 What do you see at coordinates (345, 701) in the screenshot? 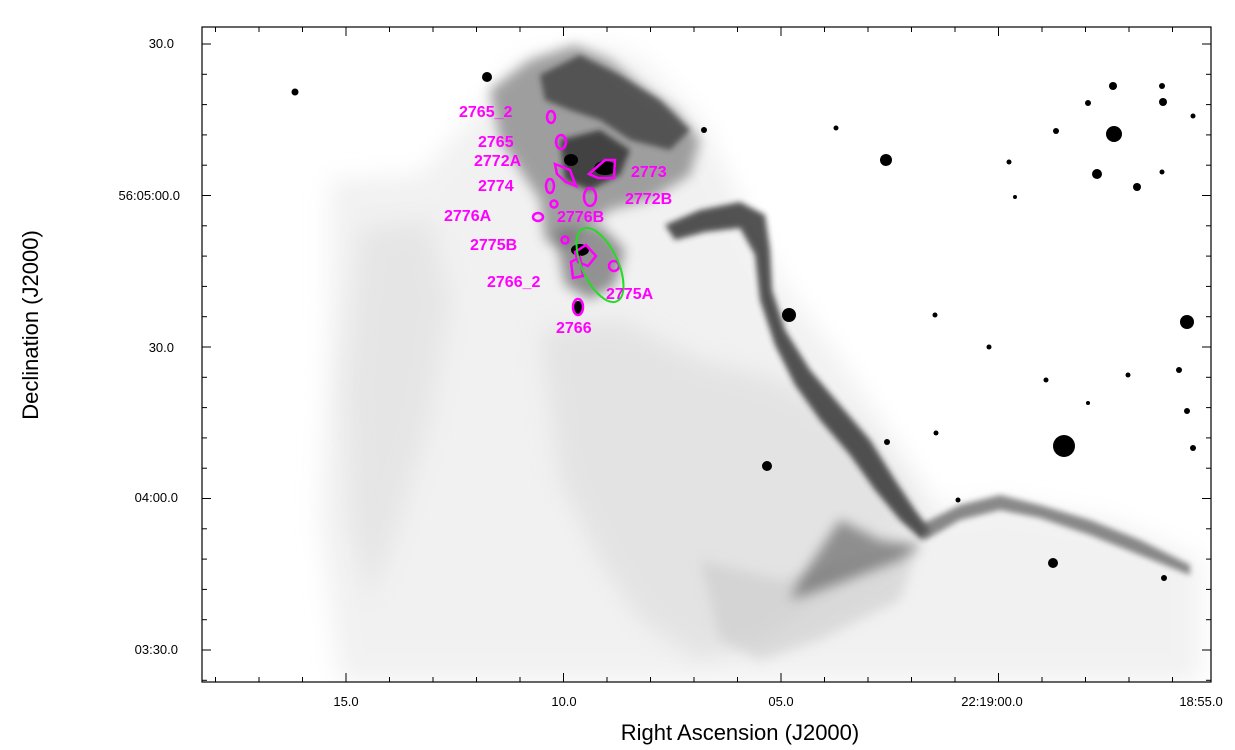
I see `x-tick-label: 15.0` at bounding box center [345, 701].